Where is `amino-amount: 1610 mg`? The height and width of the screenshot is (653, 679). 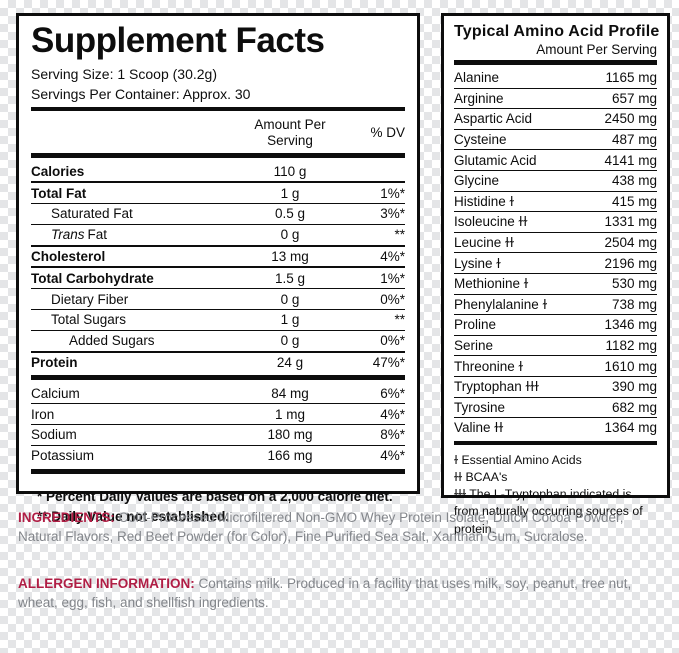
amino-amount: 1610 mg is located at coordinates (630, 366).